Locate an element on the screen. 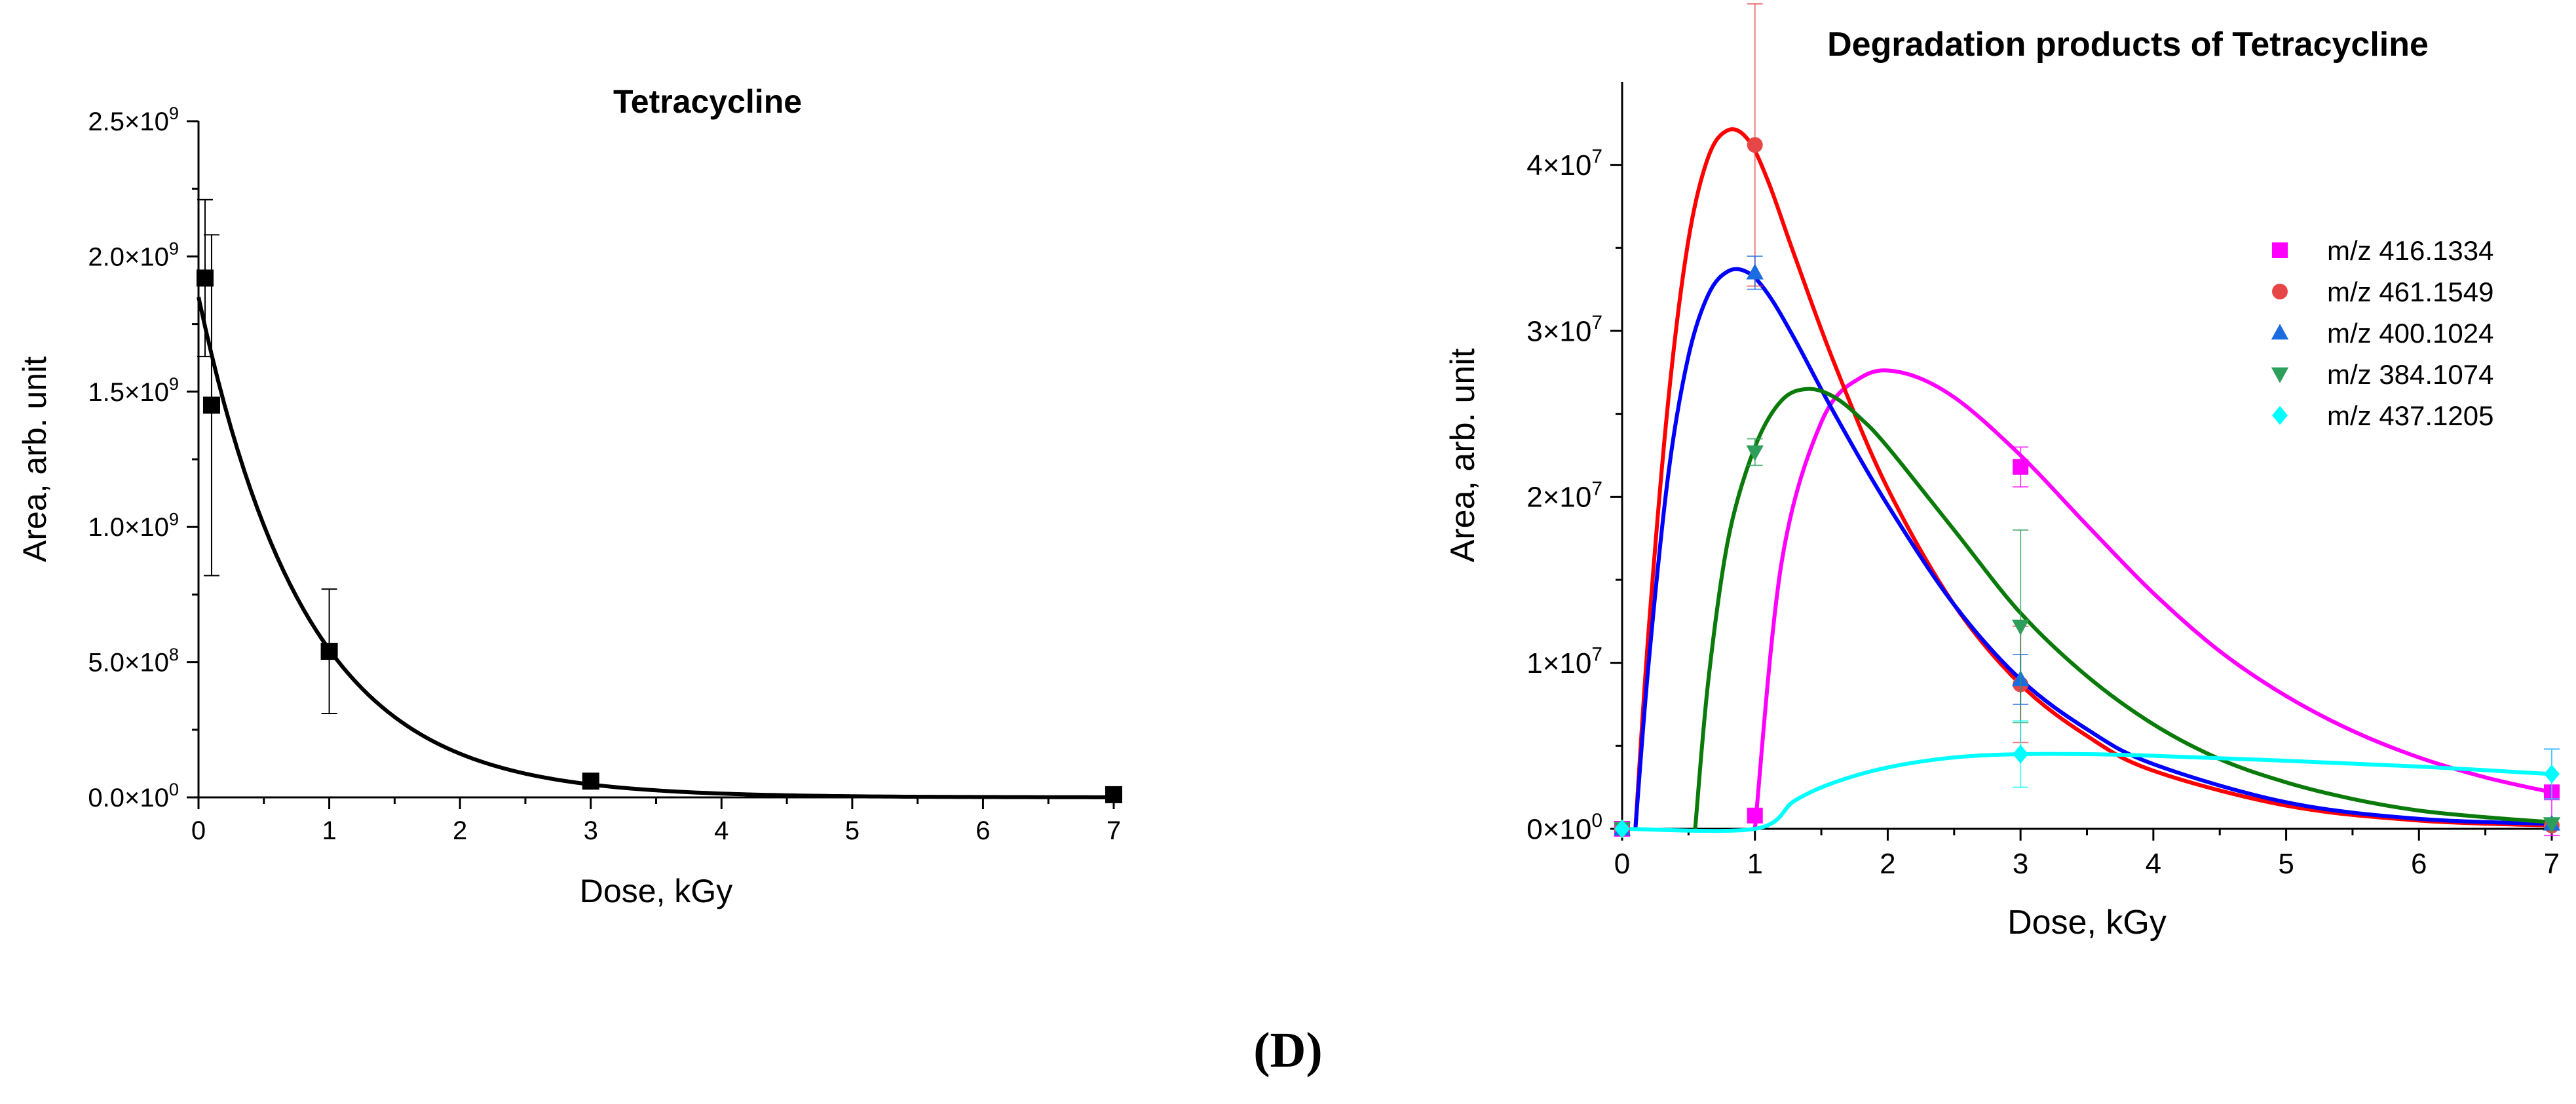 The height and width of the screenshot is (1104, 2576). legend-label: m/z 461.1549 is located at coordinates (2410, 291).